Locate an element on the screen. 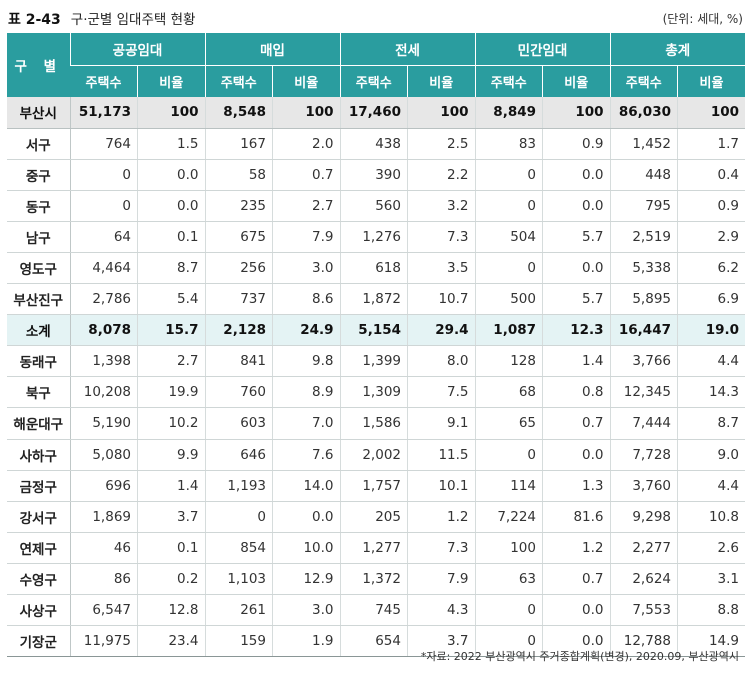 The width and height of the screenshot is (753, 682). housing-count-cell: 2,519 is located at coordinates (643, 237).